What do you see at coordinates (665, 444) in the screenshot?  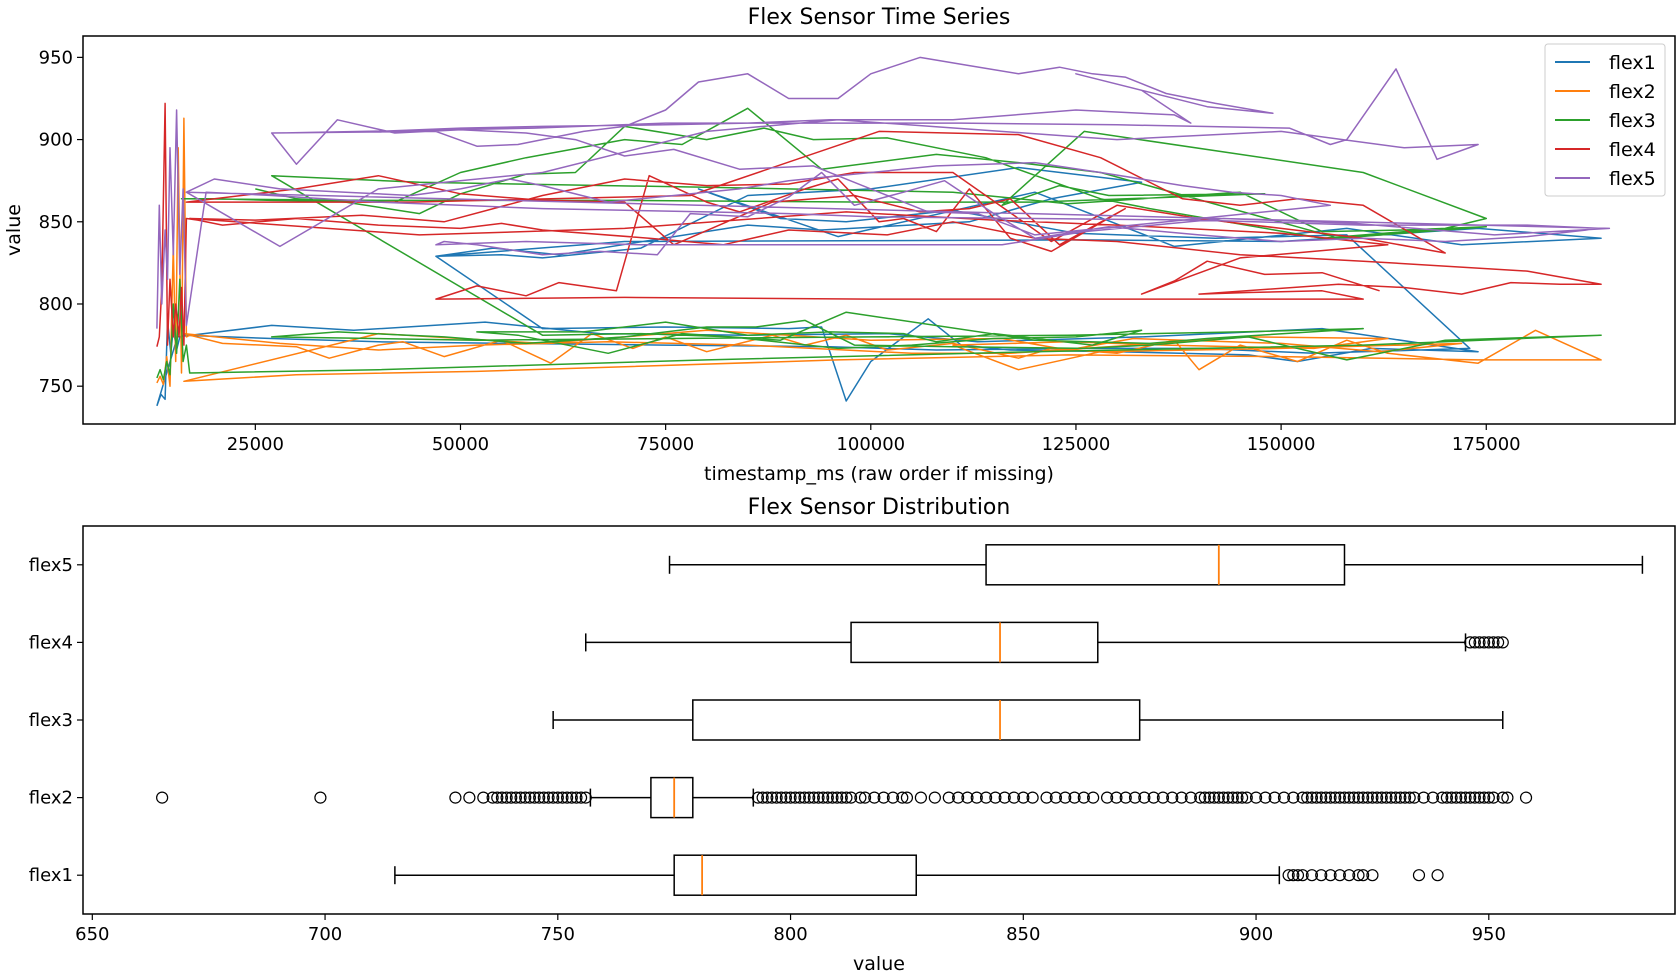 I see `x-tick-label: 75000` at bounding box center [665, 444].